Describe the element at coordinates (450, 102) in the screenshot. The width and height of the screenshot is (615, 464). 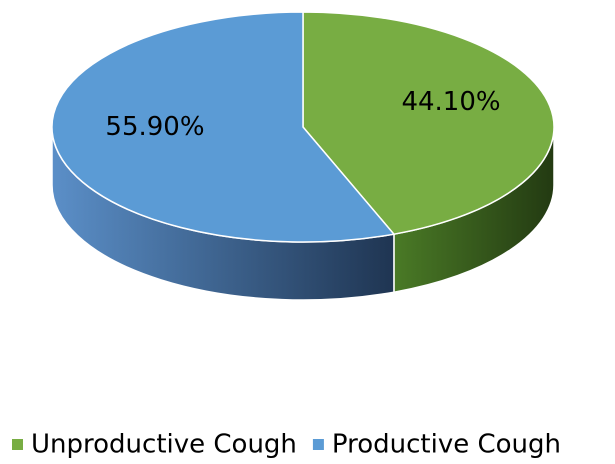
I see `data-label: 44.10%` at that location.